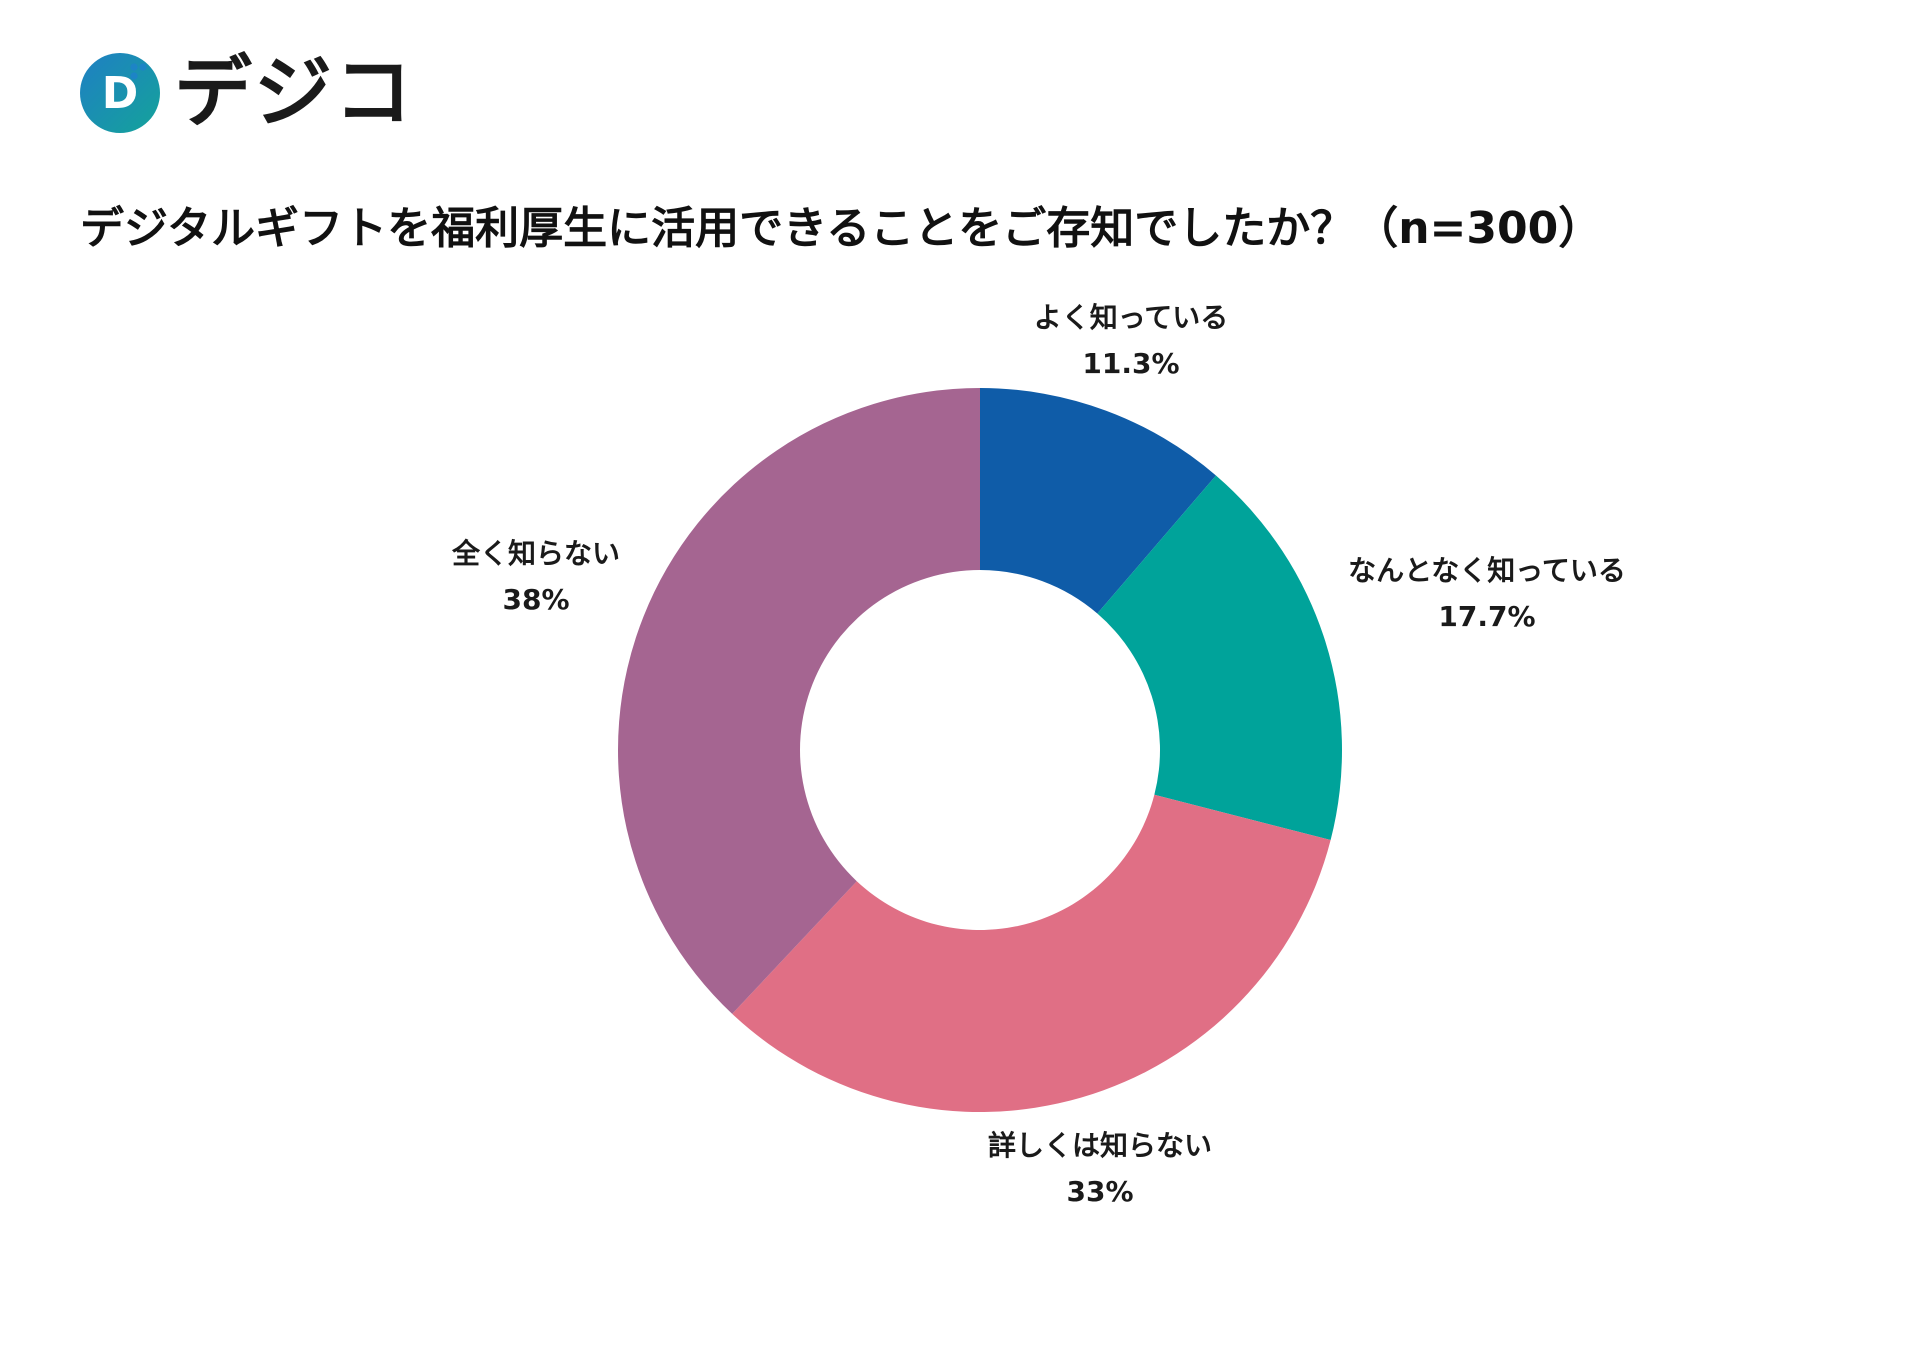  What do you see at coordinates (1100, 1145) in the screenshot?
I see `slice-label-3: 詳しくは知らない` at bounding box center [1100, 1145].